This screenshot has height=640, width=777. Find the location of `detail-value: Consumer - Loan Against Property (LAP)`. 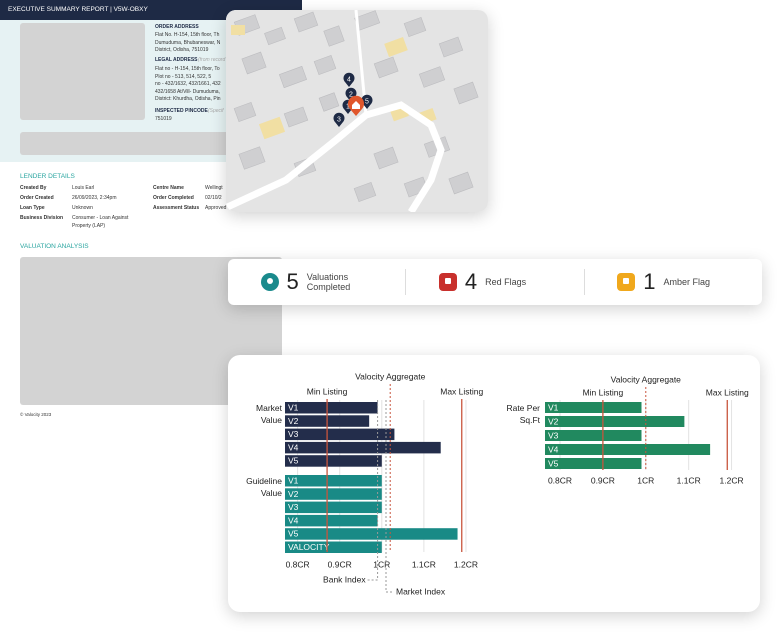

detail-value: Consumer - Loan Against Property (LAP) is located at coordinates (100, 222).